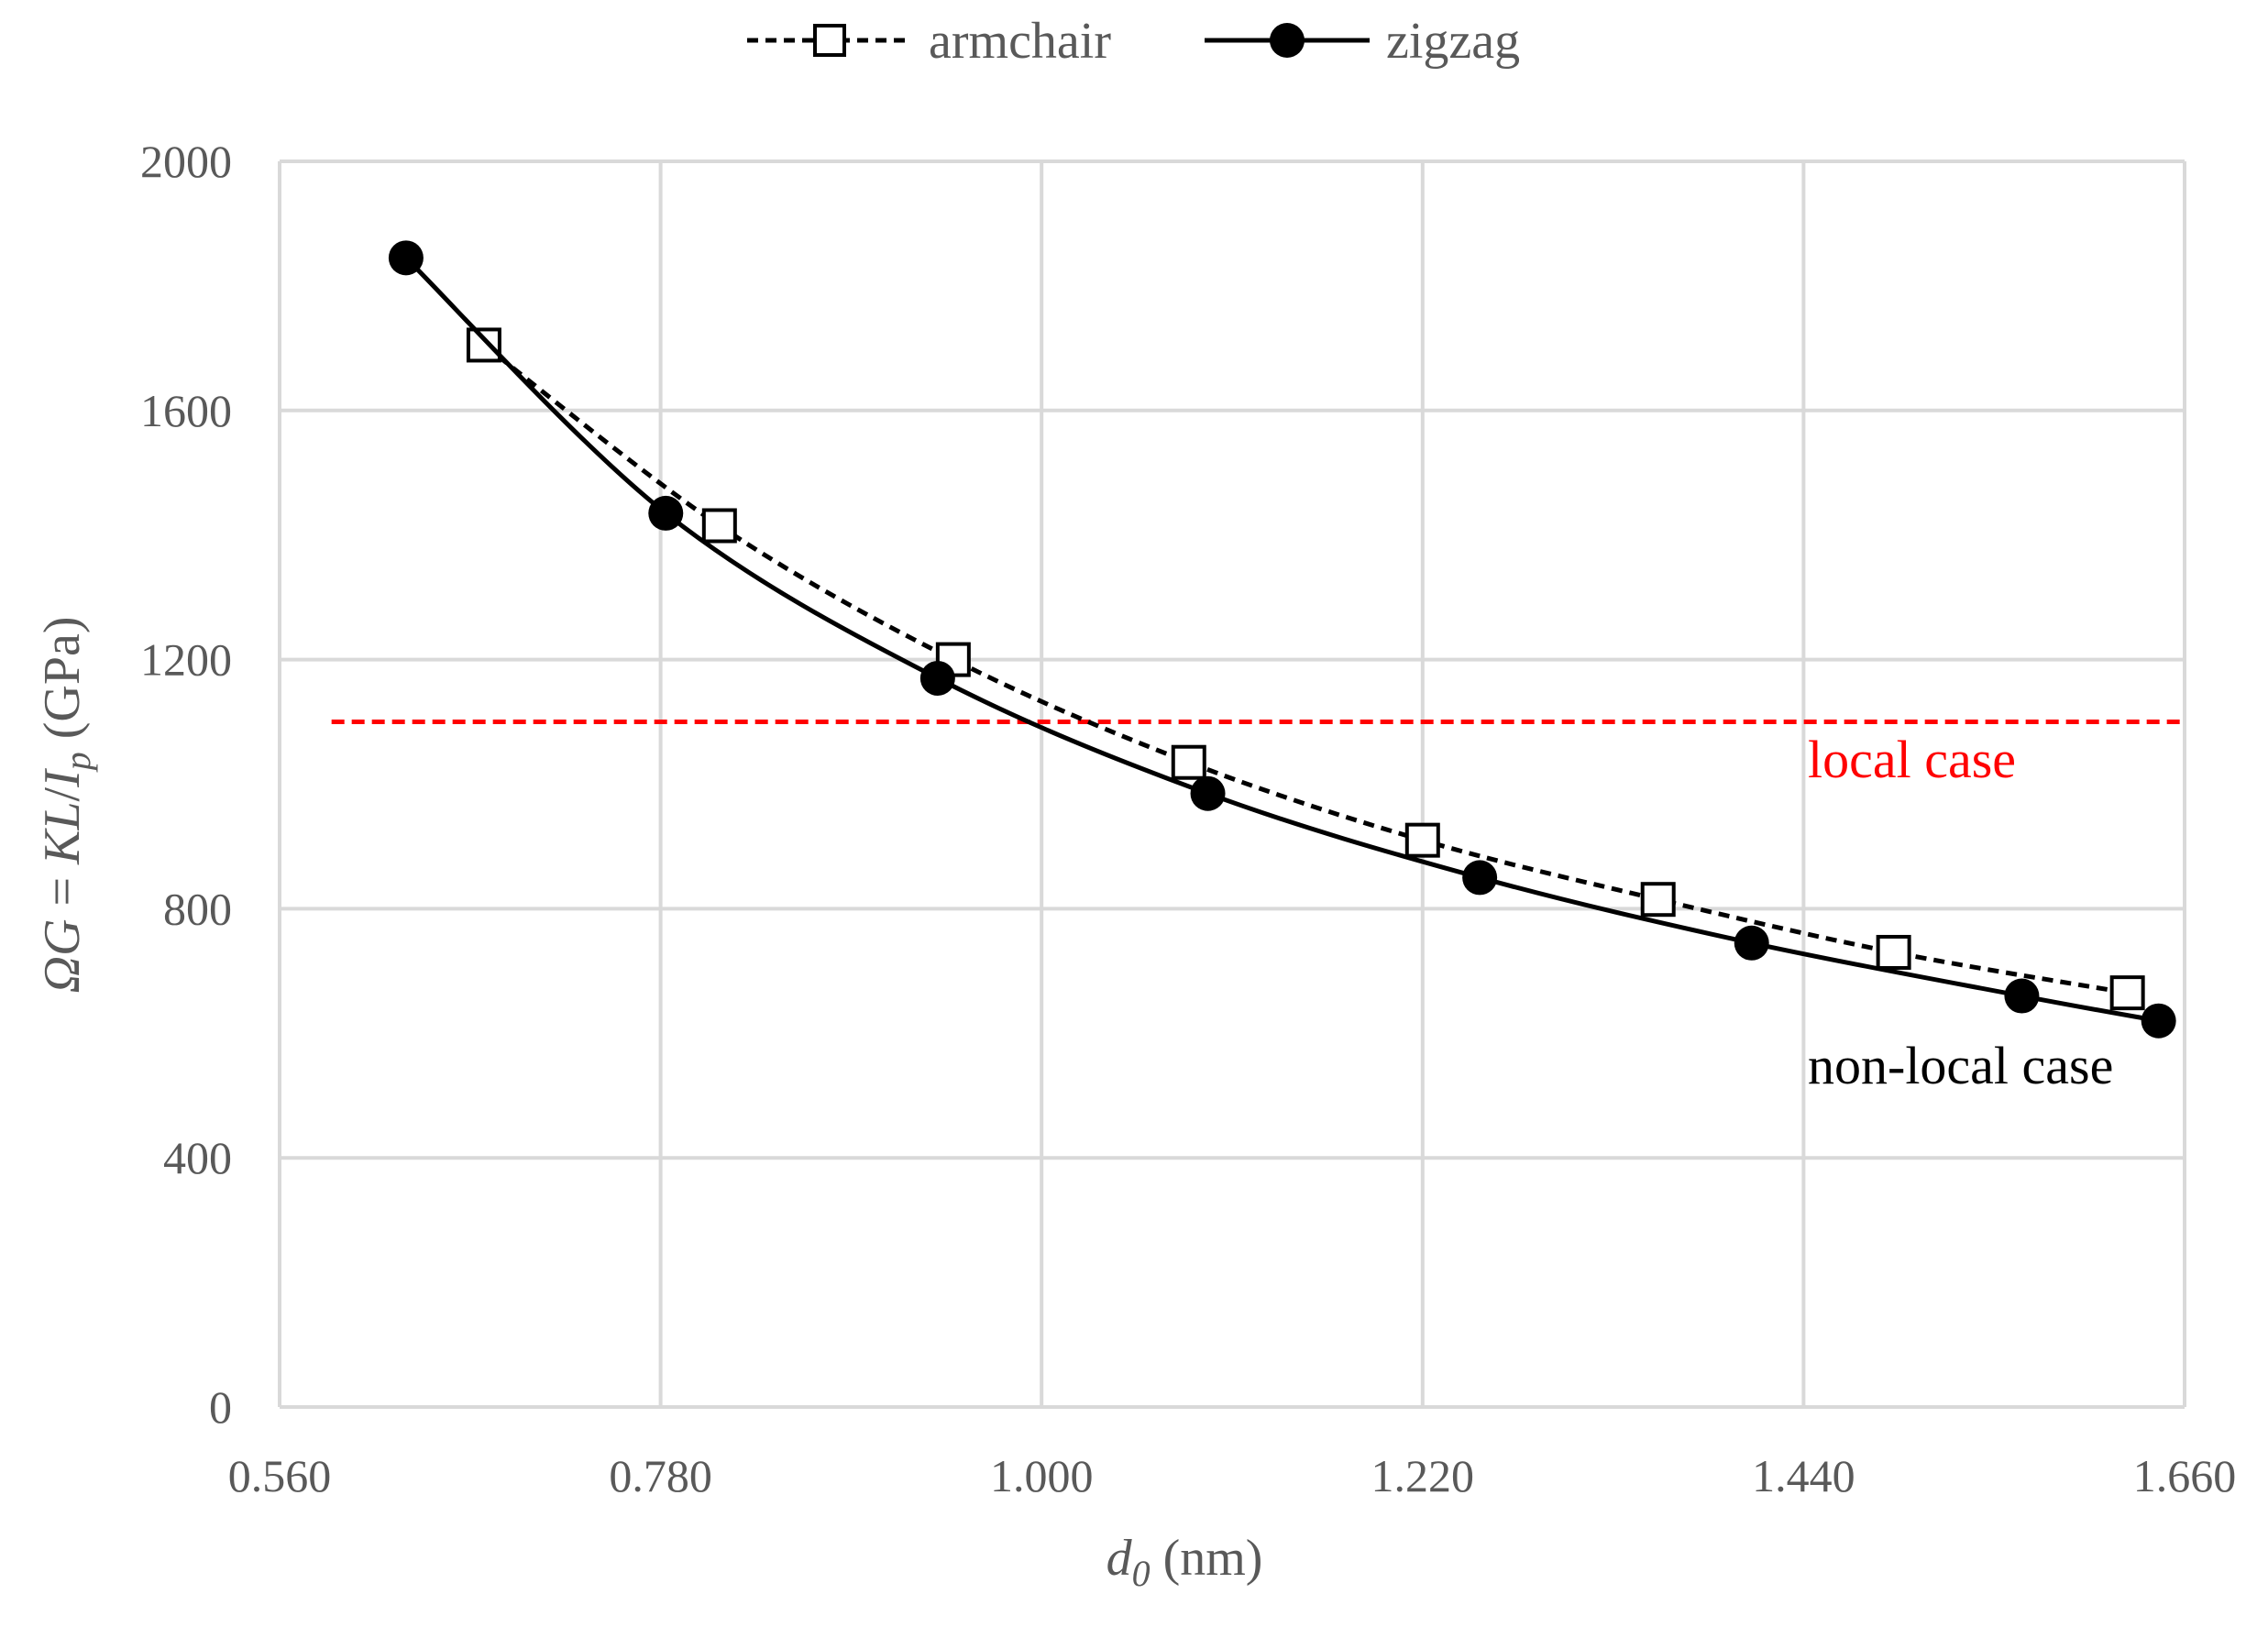  What do you see at coordinates (186, 410) in the screenshot?
I see `y-tick-label: 1600` at bounding box center [186, 410].